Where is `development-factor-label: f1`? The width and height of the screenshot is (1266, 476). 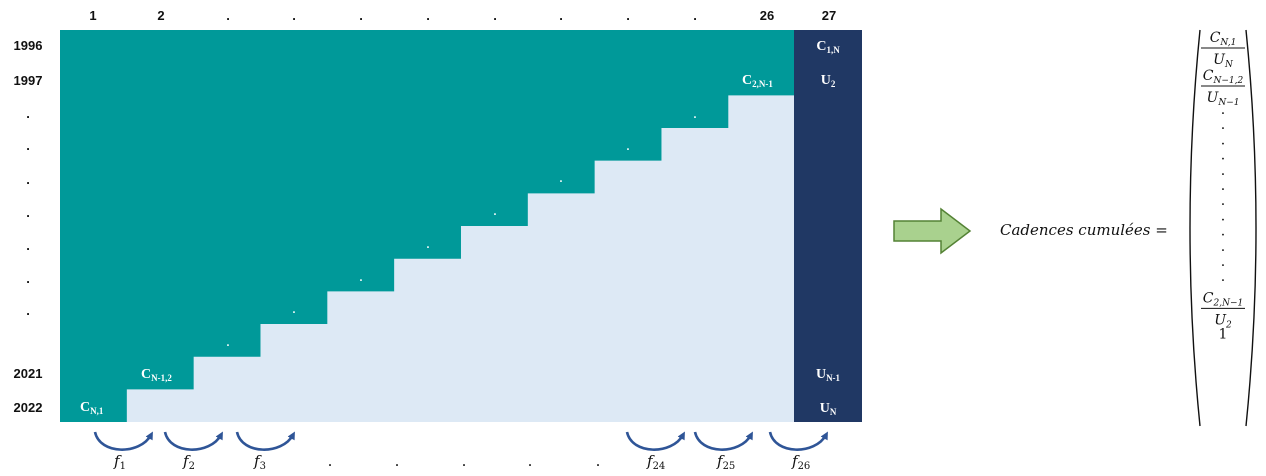
development-factor-label: f1 is located at coordinates (119, 462).